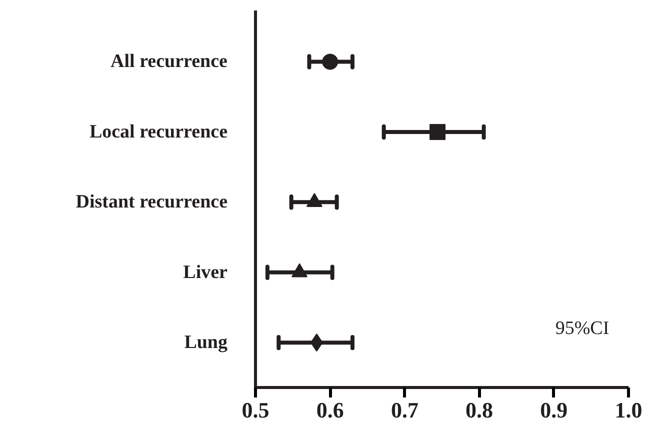  Describe the element at coordinates (404, 410) in the screenshot. I see `x-tick-label: 0.7` at that location.